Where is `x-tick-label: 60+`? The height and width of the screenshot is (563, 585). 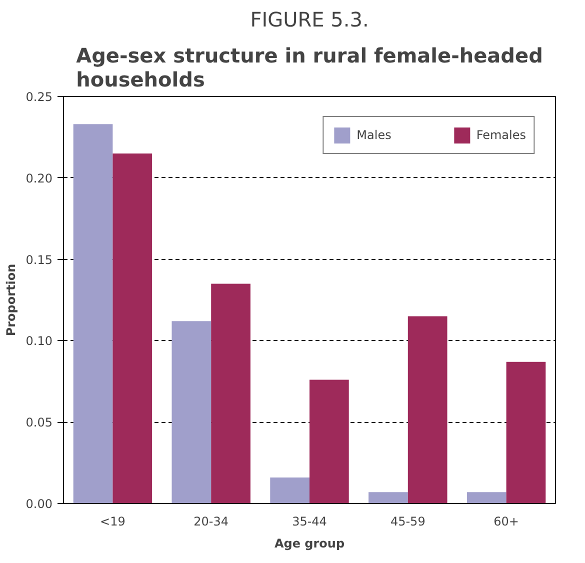
x-tick-label: 60+ is located at coordinates (506, 521).